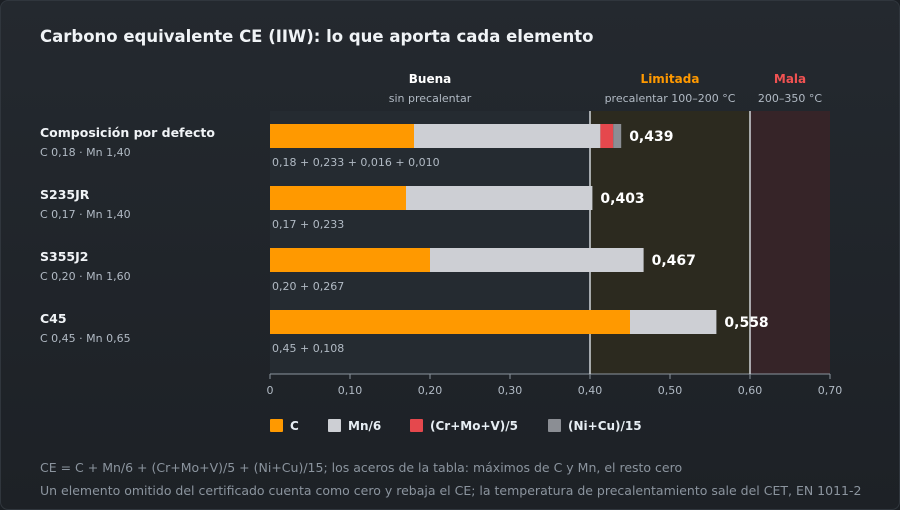 This screenshot has width=900, height=510. What do you see at coordinates (651, 137) in the screenshot?
I see `total-label-0: 0,439` at bounding box center [651, 137].